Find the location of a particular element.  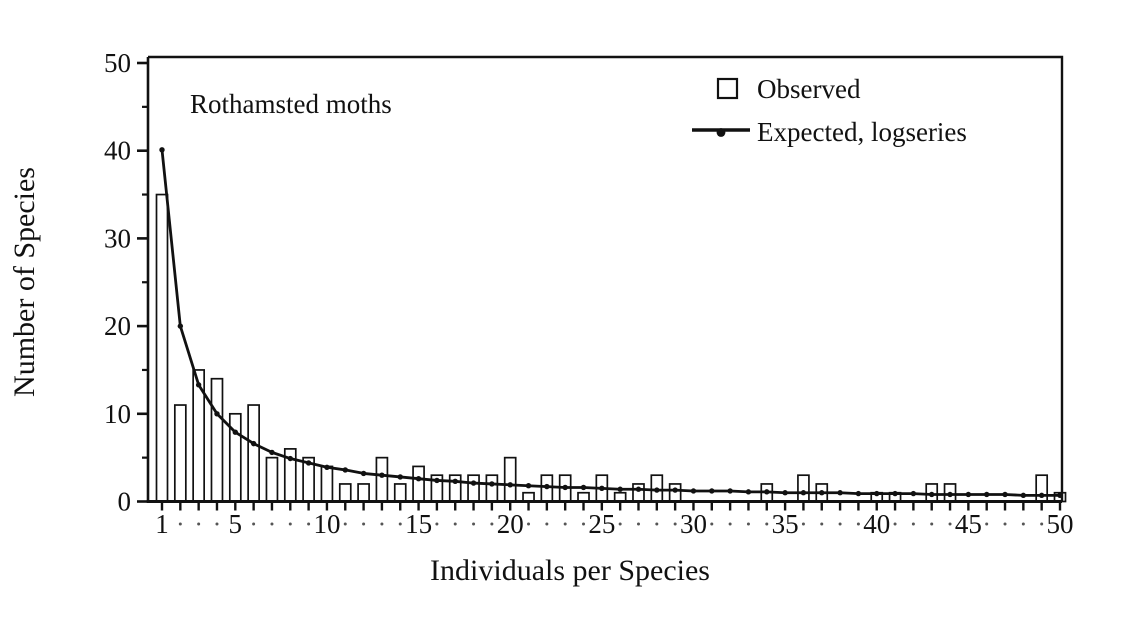

legend-observed-label: Observed is located at coordinates (809, 89).